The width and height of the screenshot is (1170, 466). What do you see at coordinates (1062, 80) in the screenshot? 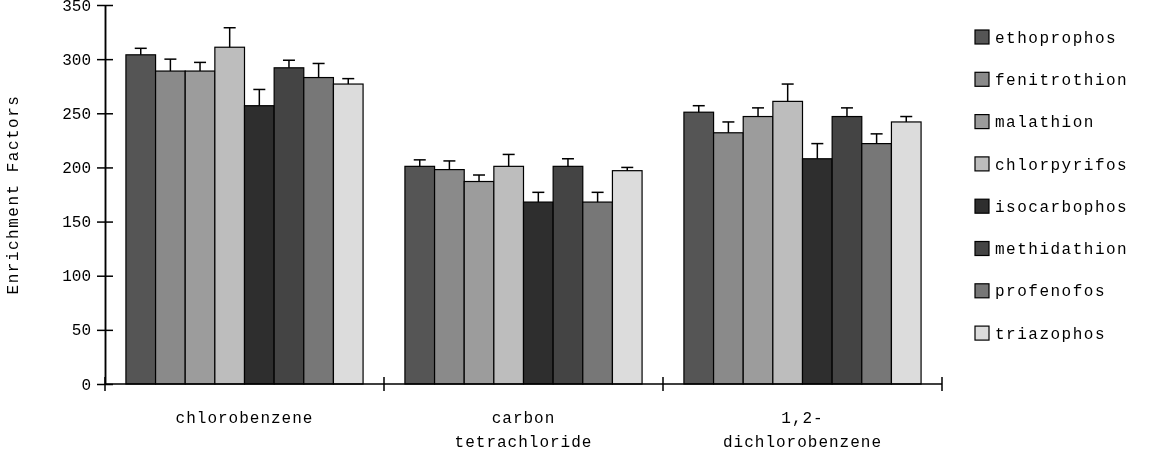
I see `legend-label: fenitrothion` at bounding box center [1062, 80].